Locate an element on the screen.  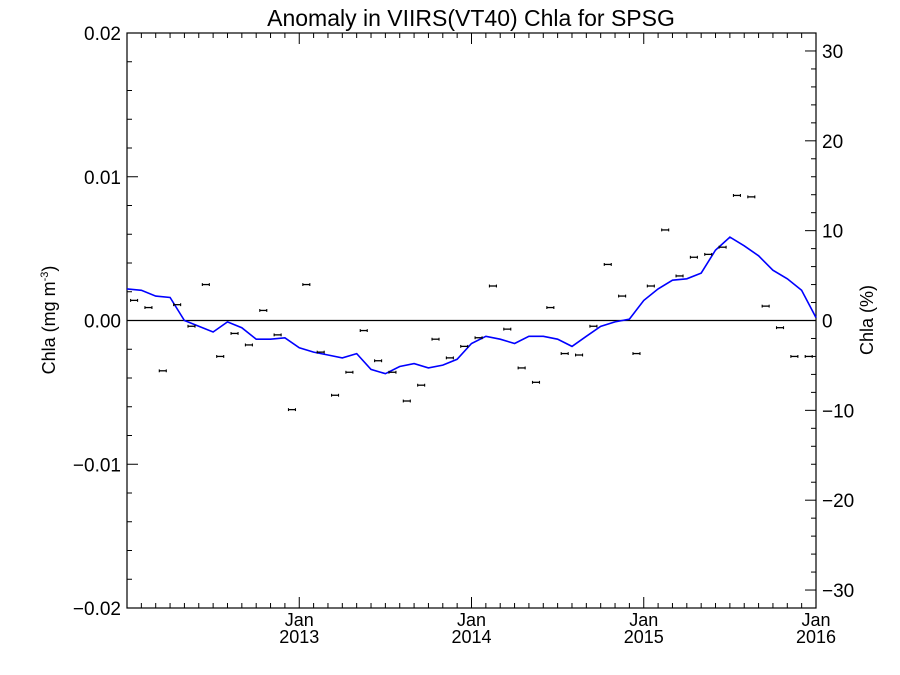
x-tick-label-year: 2016 is located at coordinates (816, 637).